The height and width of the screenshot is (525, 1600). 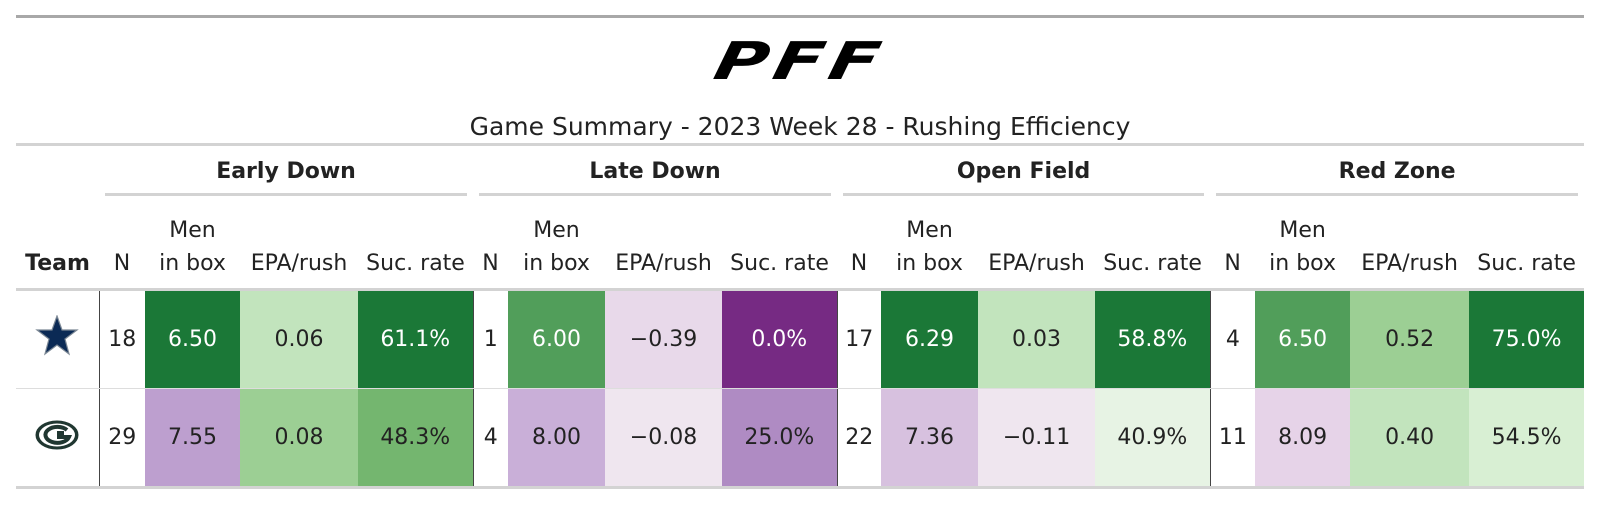 I want to click on group-header: Open Field, so click(x=1024, y=177).